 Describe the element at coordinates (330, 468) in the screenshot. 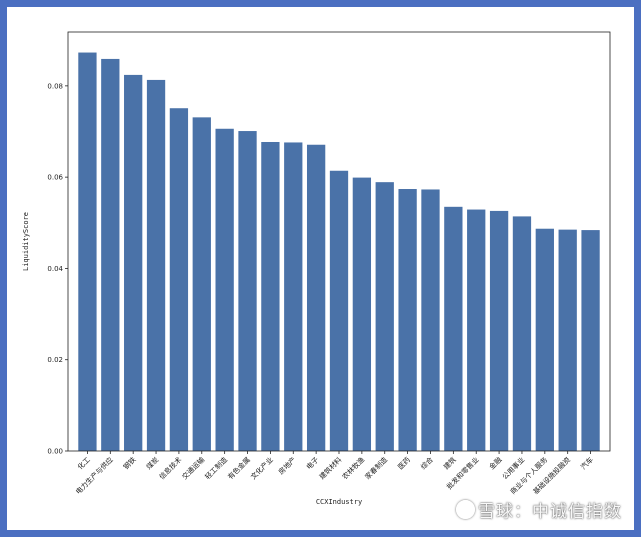

I see `x-tick-label-12: 建筑材料` at that location.